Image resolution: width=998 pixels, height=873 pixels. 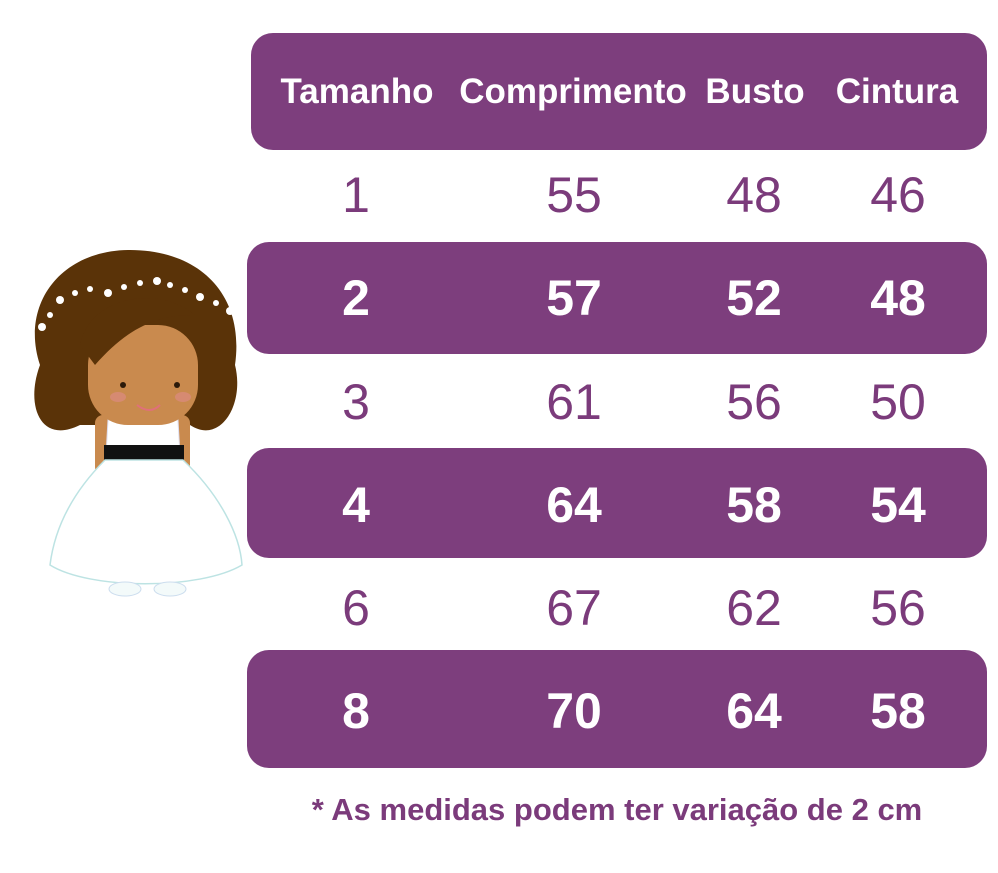 I want to click on cell-size: 4, so click(x=356, y=505).